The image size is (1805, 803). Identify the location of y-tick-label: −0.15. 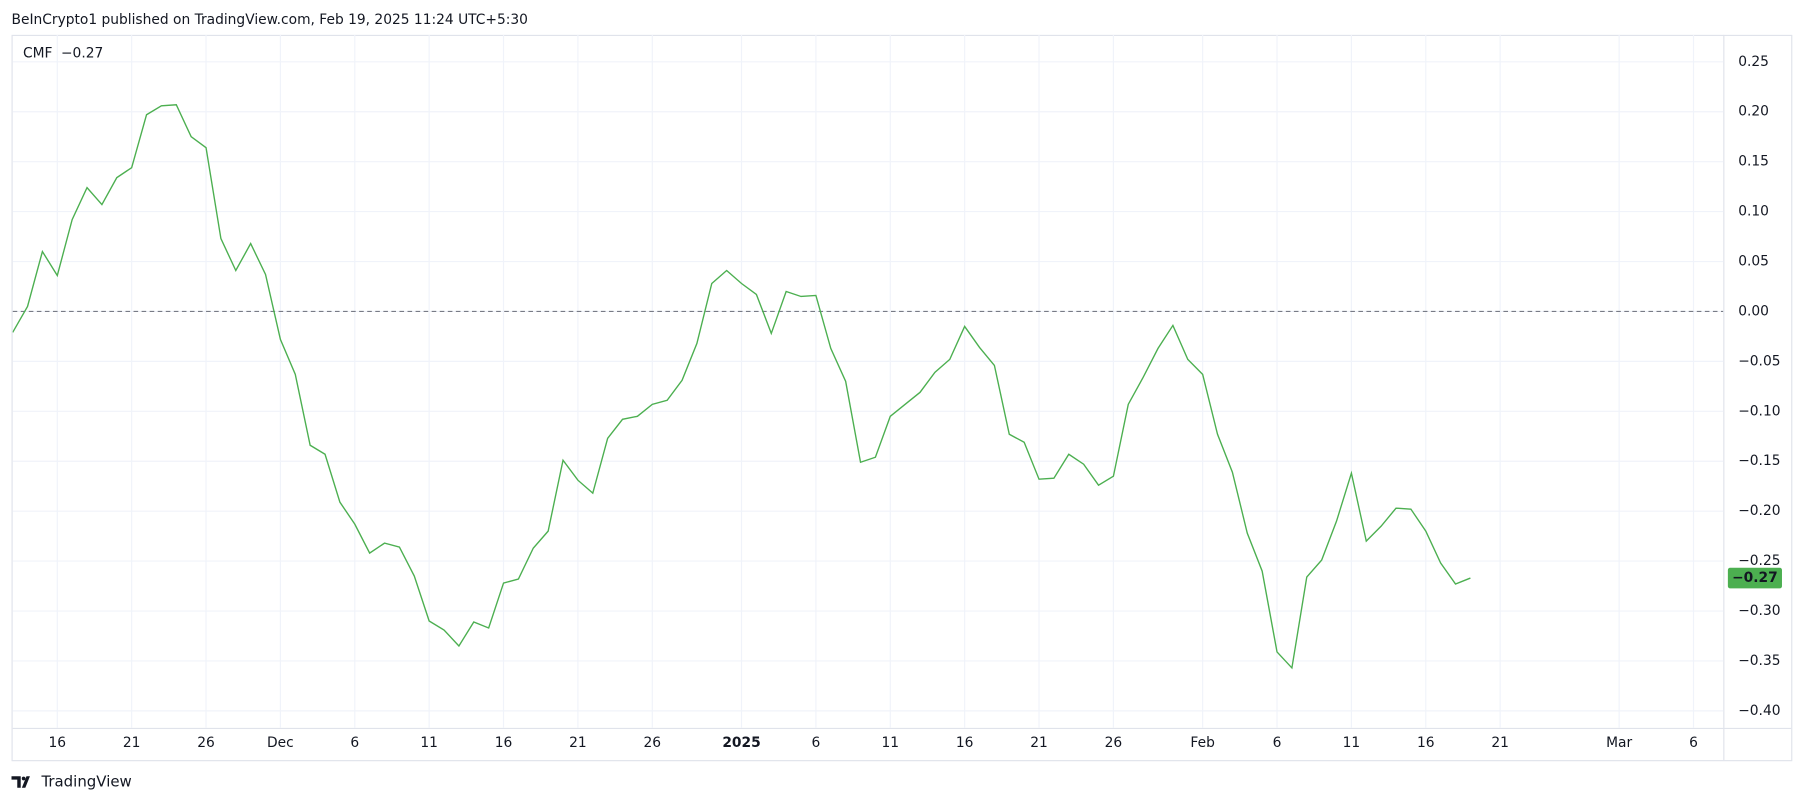
(1759, 461).